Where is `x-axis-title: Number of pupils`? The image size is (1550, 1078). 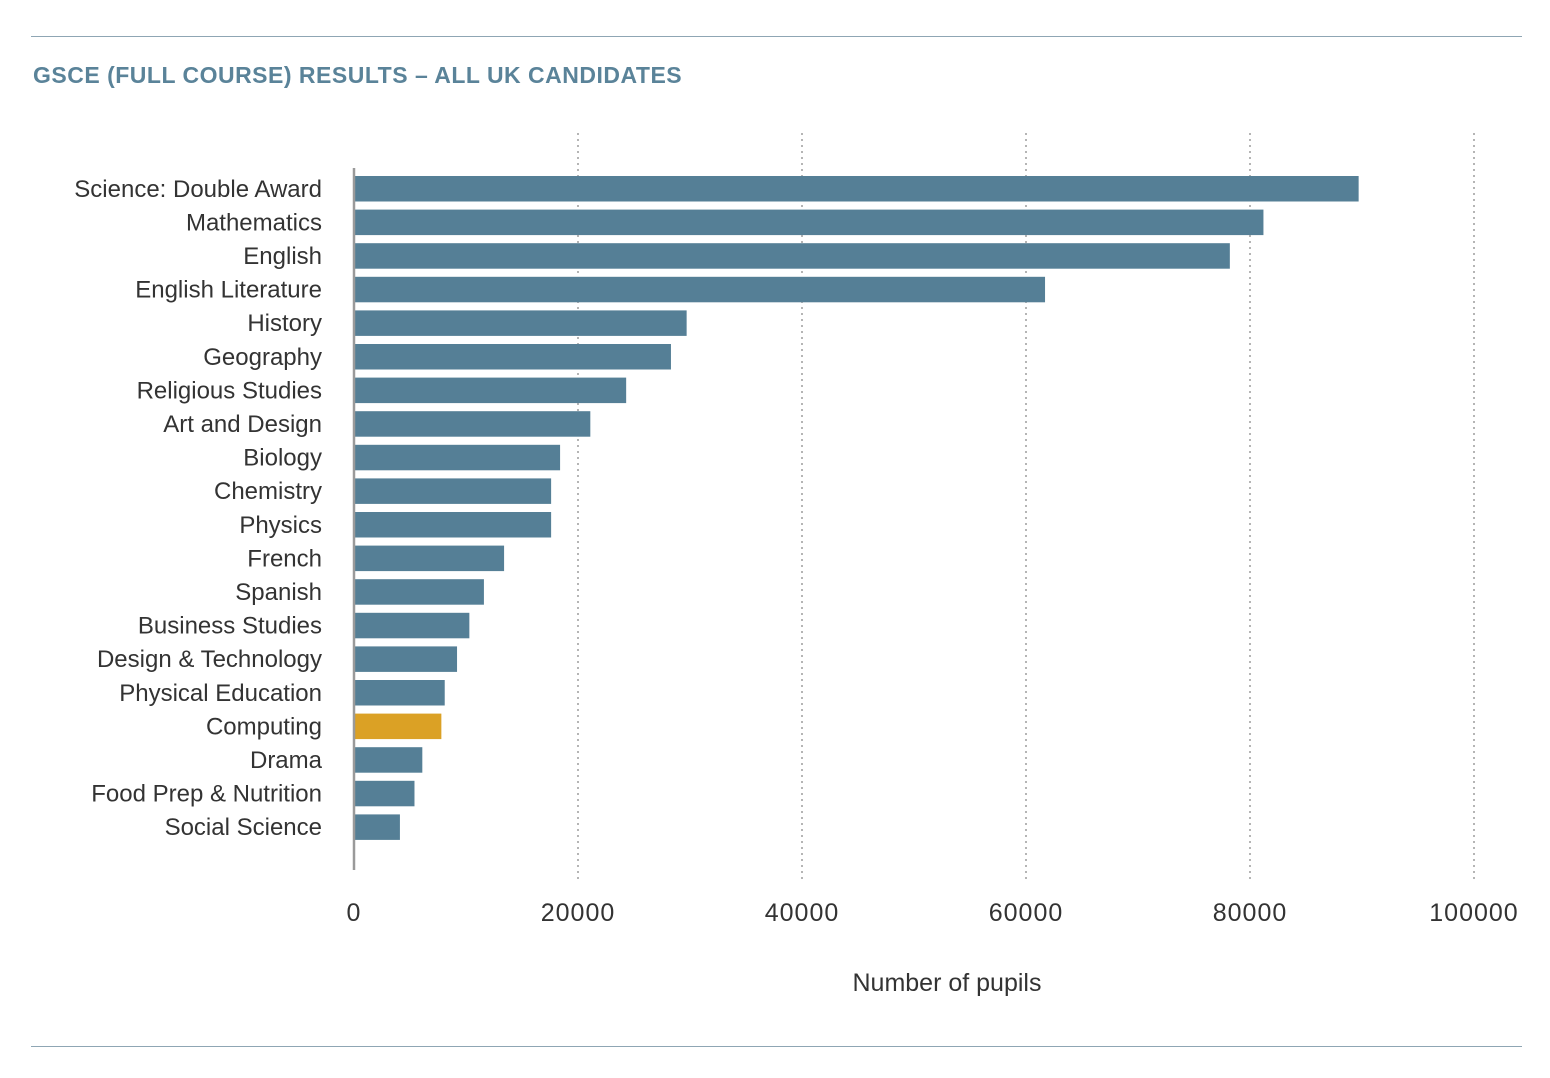 x-axis-title: Number of pupils is located at coordinates (947, 983).